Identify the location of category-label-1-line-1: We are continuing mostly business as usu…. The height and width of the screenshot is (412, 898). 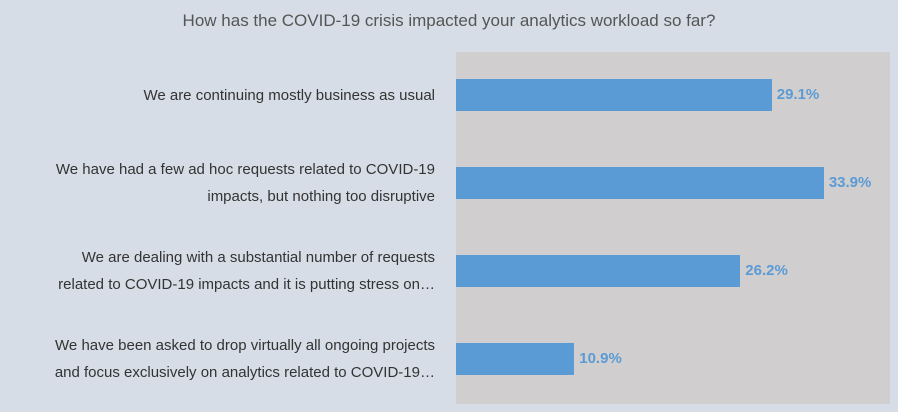
(289, 95).